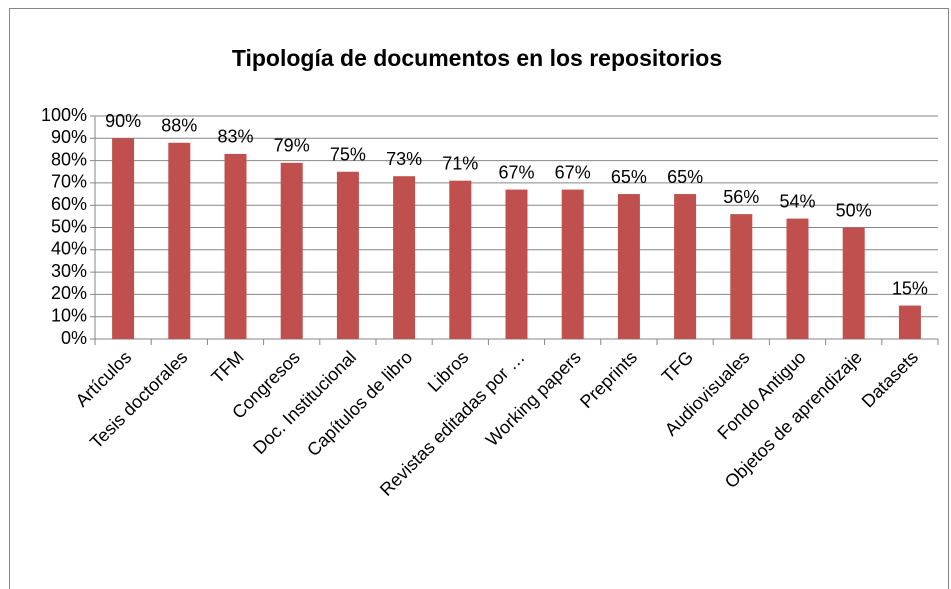 This screenshot has height=589, width=951. I want to click on data-label: 15%, so click(910, 288).